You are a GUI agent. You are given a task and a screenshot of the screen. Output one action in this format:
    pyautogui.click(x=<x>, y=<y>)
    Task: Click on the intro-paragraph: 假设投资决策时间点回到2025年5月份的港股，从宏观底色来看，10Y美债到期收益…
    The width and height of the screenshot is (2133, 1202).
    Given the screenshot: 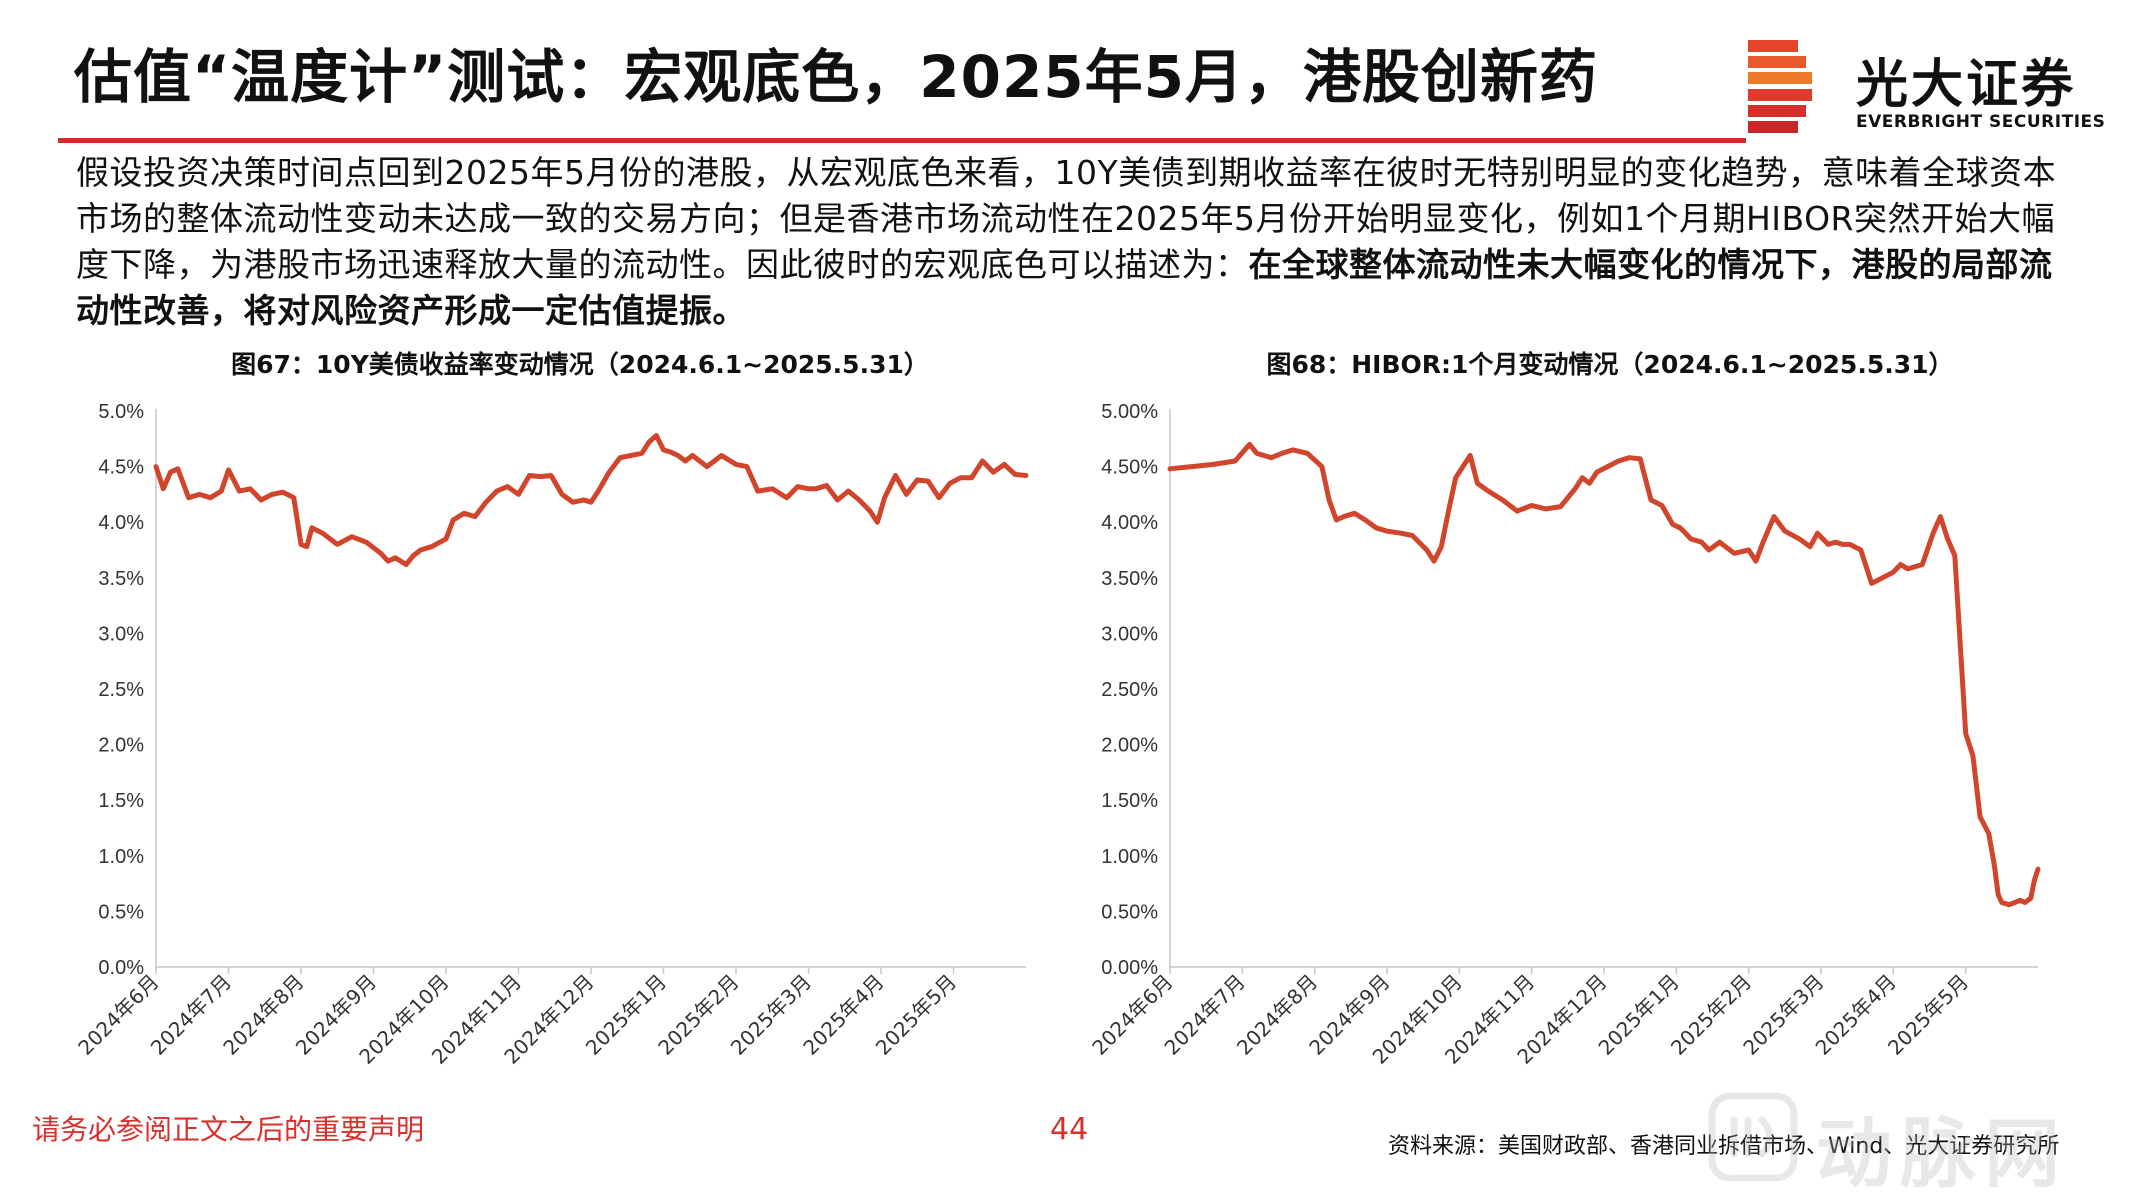 What is the action you would take?
    pyautogui.click(x=1071, y=242)
    